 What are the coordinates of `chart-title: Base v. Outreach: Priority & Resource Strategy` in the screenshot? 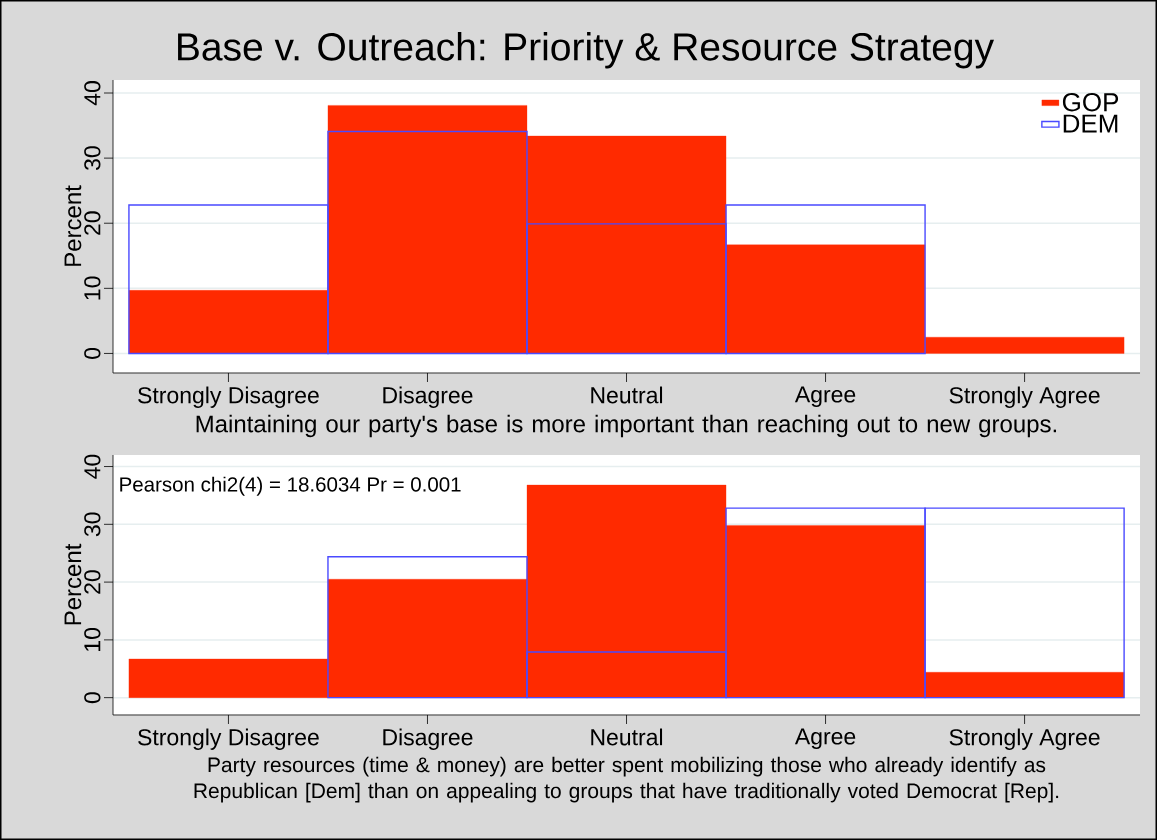 It's located at (586, 50).